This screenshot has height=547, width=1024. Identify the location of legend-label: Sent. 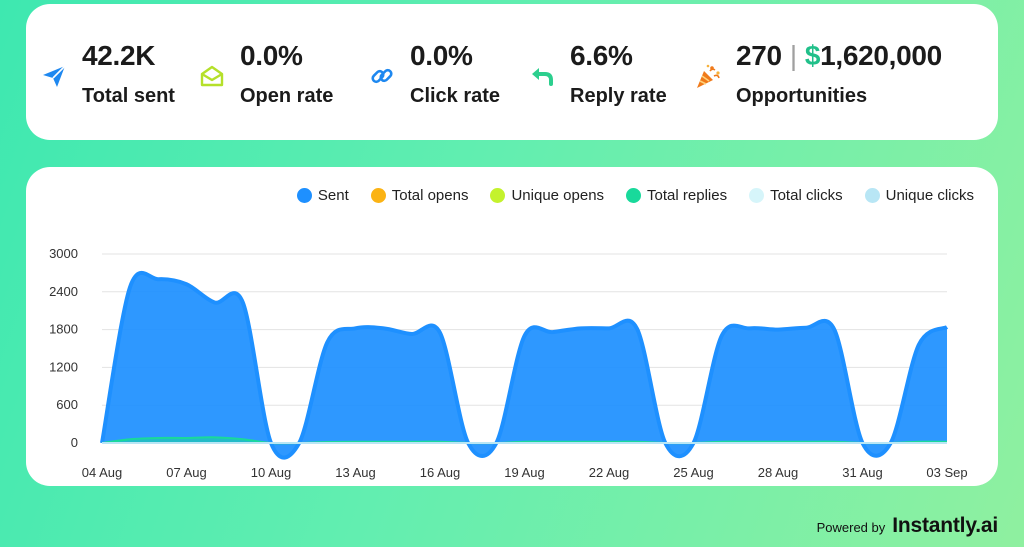
(333, 195).